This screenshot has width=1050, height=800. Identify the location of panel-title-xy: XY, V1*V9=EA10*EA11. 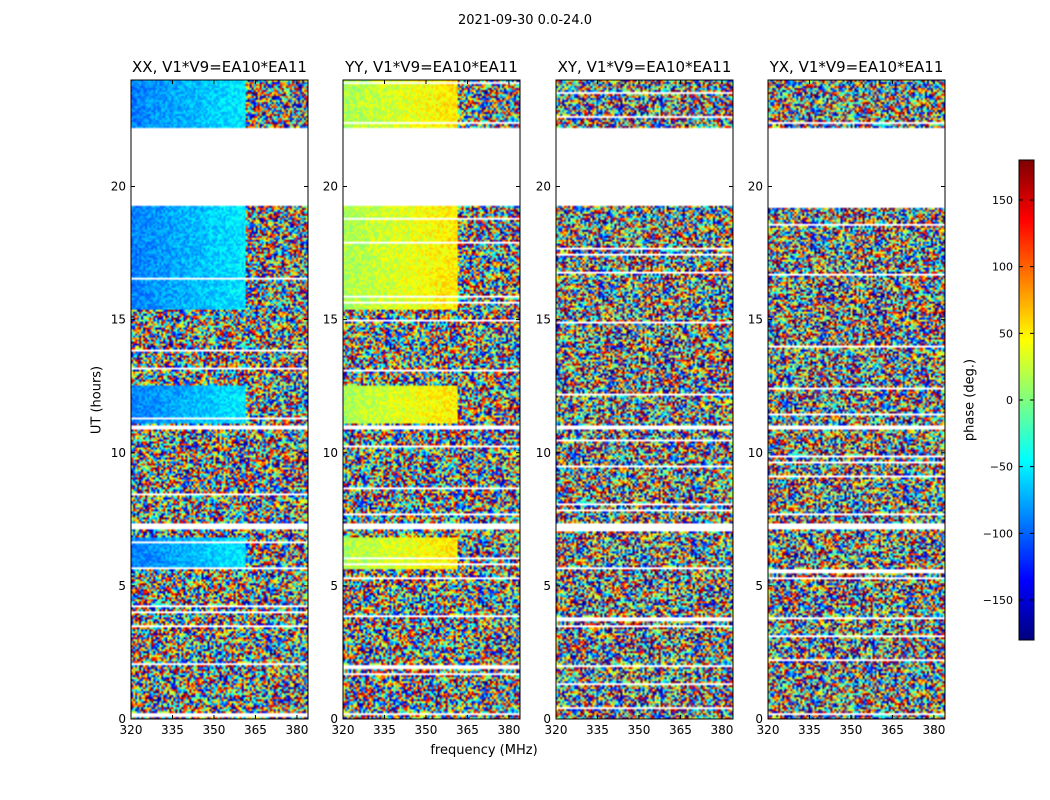
(644, 67).